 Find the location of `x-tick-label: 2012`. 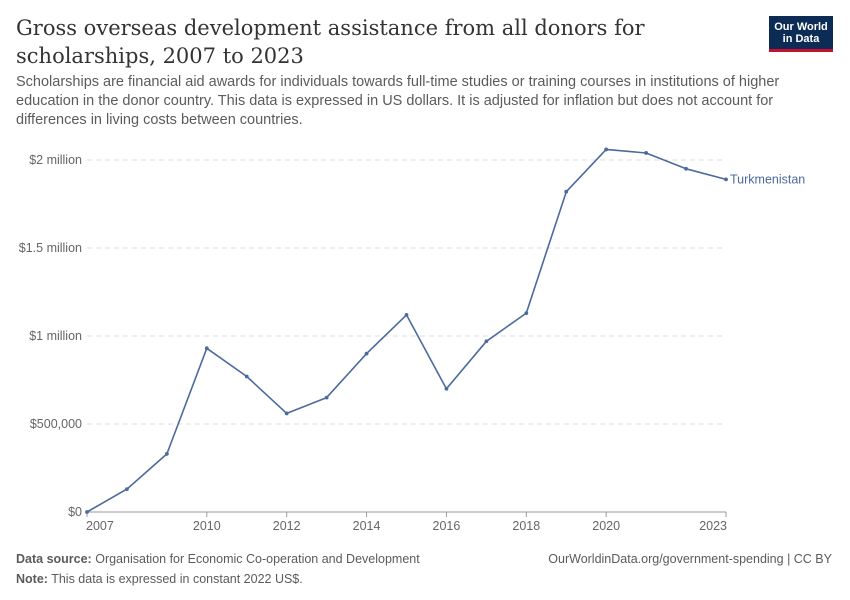

x-tick-label: 2012 is located at coordinates (287, 526).